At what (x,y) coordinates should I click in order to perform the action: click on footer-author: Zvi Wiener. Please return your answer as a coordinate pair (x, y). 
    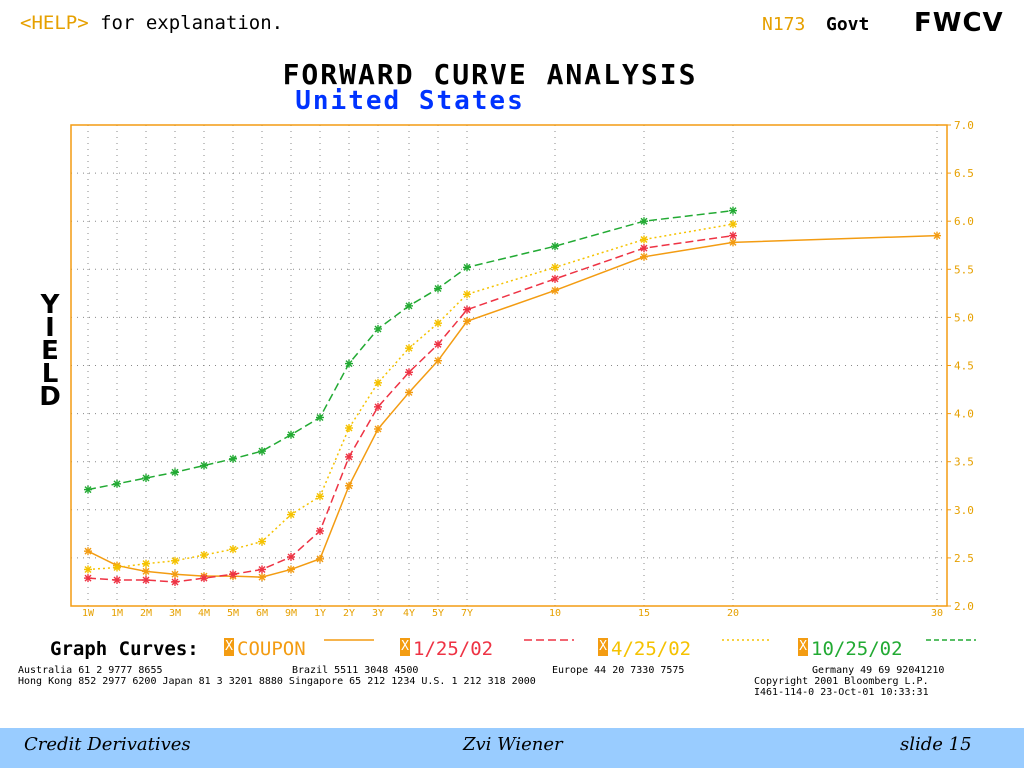
    Looking at the image, I should click on (513, 744).